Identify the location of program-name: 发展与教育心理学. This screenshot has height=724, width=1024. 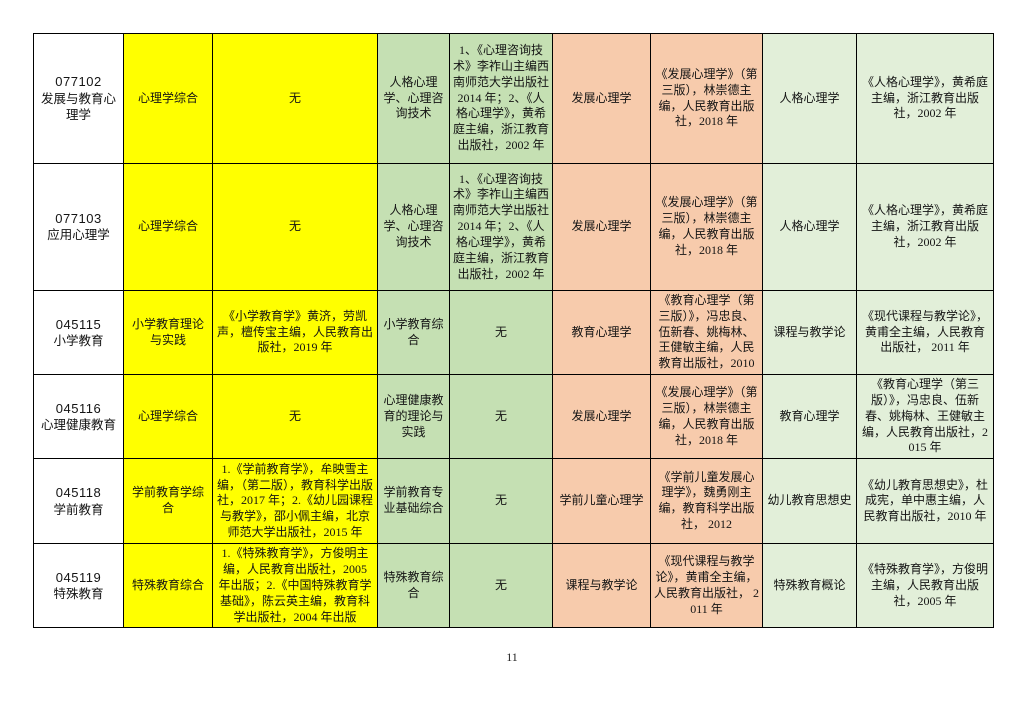
(78, 107).